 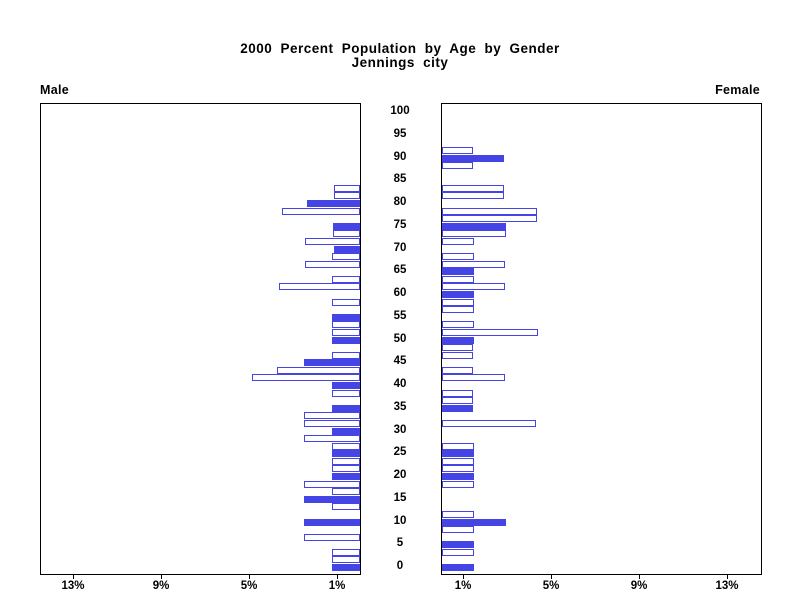 I want to click on bar-female-age-18.33, so click(x=458, y=484).